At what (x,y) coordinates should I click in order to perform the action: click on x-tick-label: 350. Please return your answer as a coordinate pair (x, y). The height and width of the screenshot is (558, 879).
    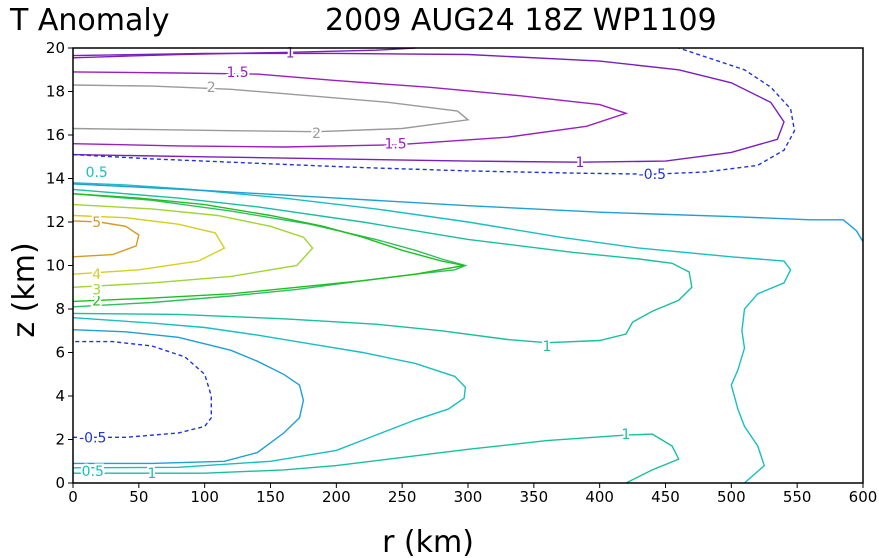
    Looking at the image, I should click on (534, 497).